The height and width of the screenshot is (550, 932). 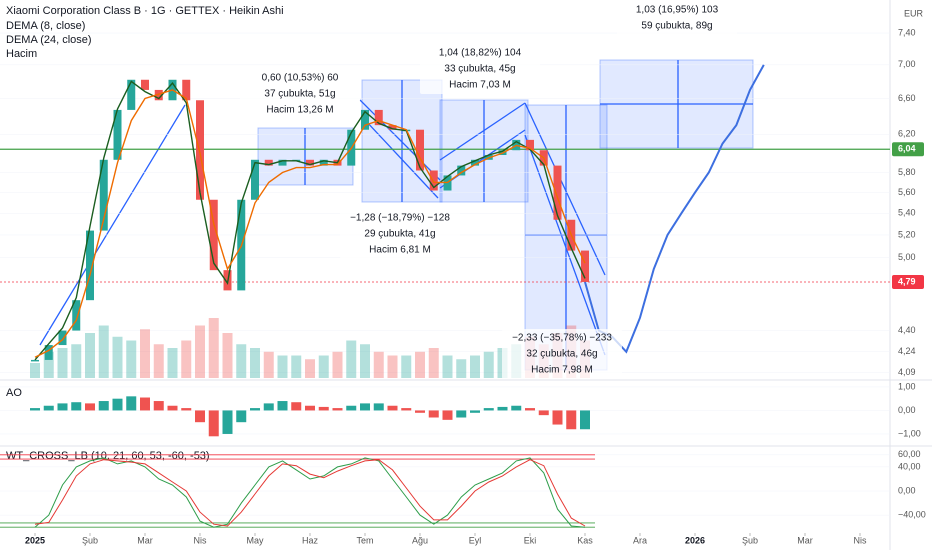 What do you see at coordinates (907, 172) in the screenshot?
I see `y-tick-label: 5,80` at bounding box center [907, 172].